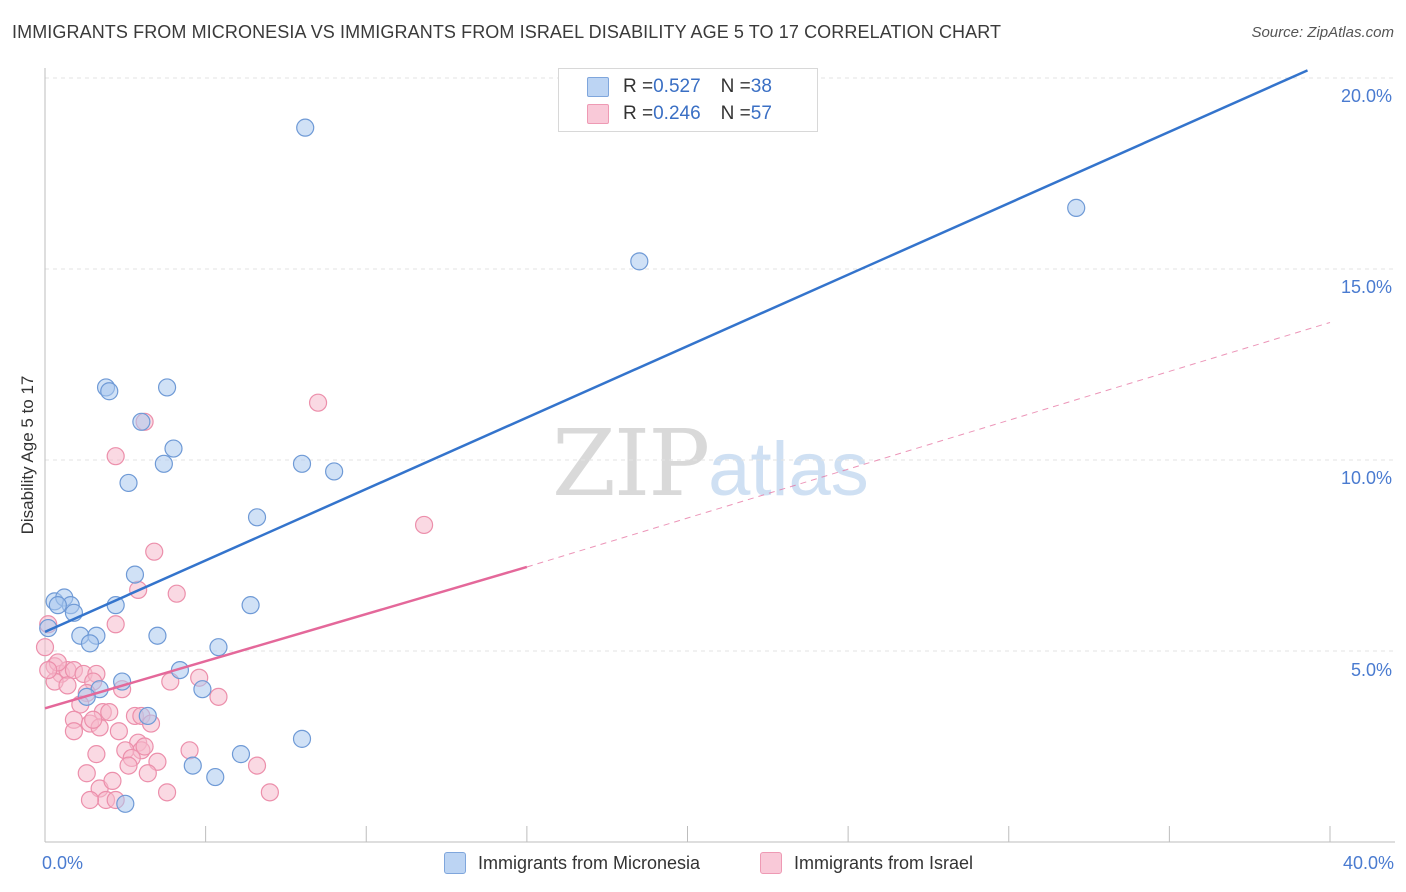  I want to click on bottom-legend-swatch-micronesia, so click(455, 863).